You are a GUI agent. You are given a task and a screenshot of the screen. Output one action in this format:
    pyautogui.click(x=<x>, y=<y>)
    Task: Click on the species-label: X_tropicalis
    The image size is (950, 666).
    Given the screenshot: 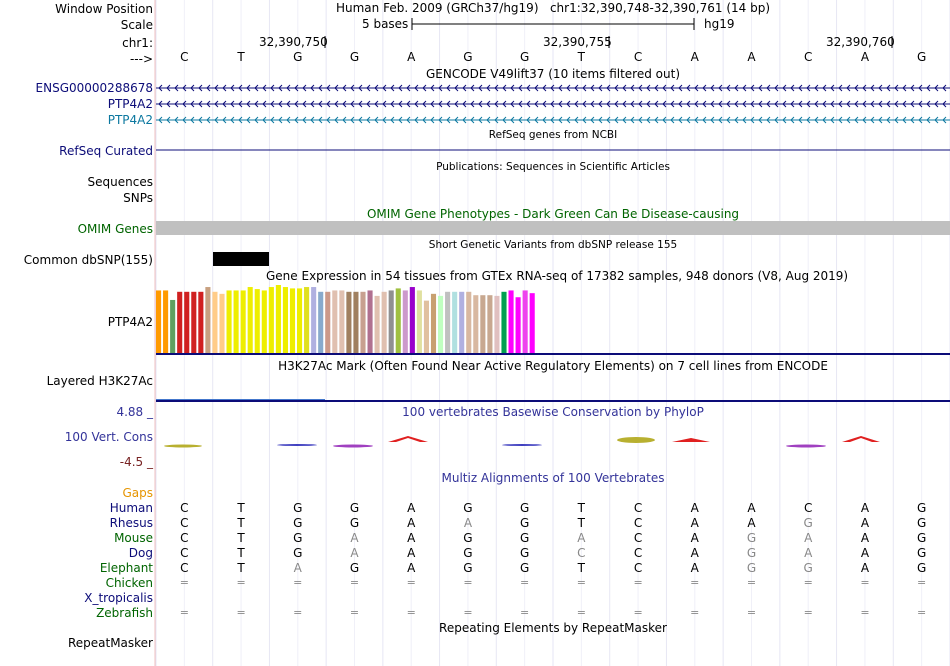 What is the action you would take?
    pyautogui.click(x=118, y=598)
    